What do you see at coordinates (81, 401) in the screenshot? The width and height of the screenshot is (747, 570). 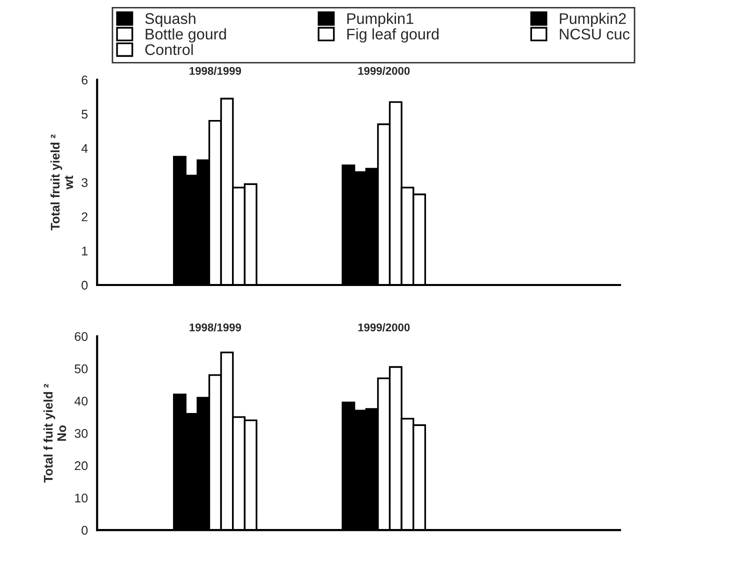 I see `y-tick-label: 40` at bounding box center [81, 401].